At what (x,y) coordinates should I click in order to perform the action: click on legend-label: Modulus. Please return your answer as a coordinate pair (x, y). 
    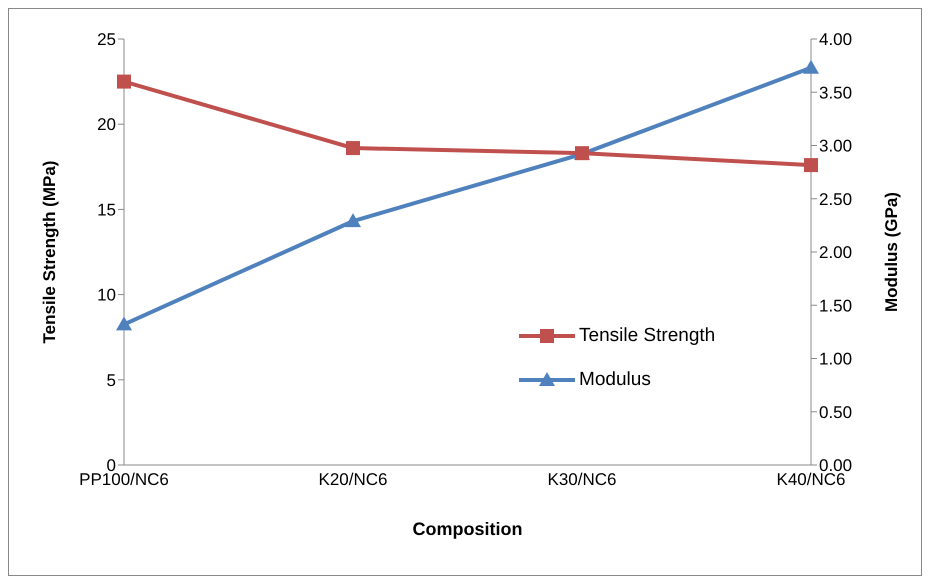
    Looking at the image, I should click on (615, 380).